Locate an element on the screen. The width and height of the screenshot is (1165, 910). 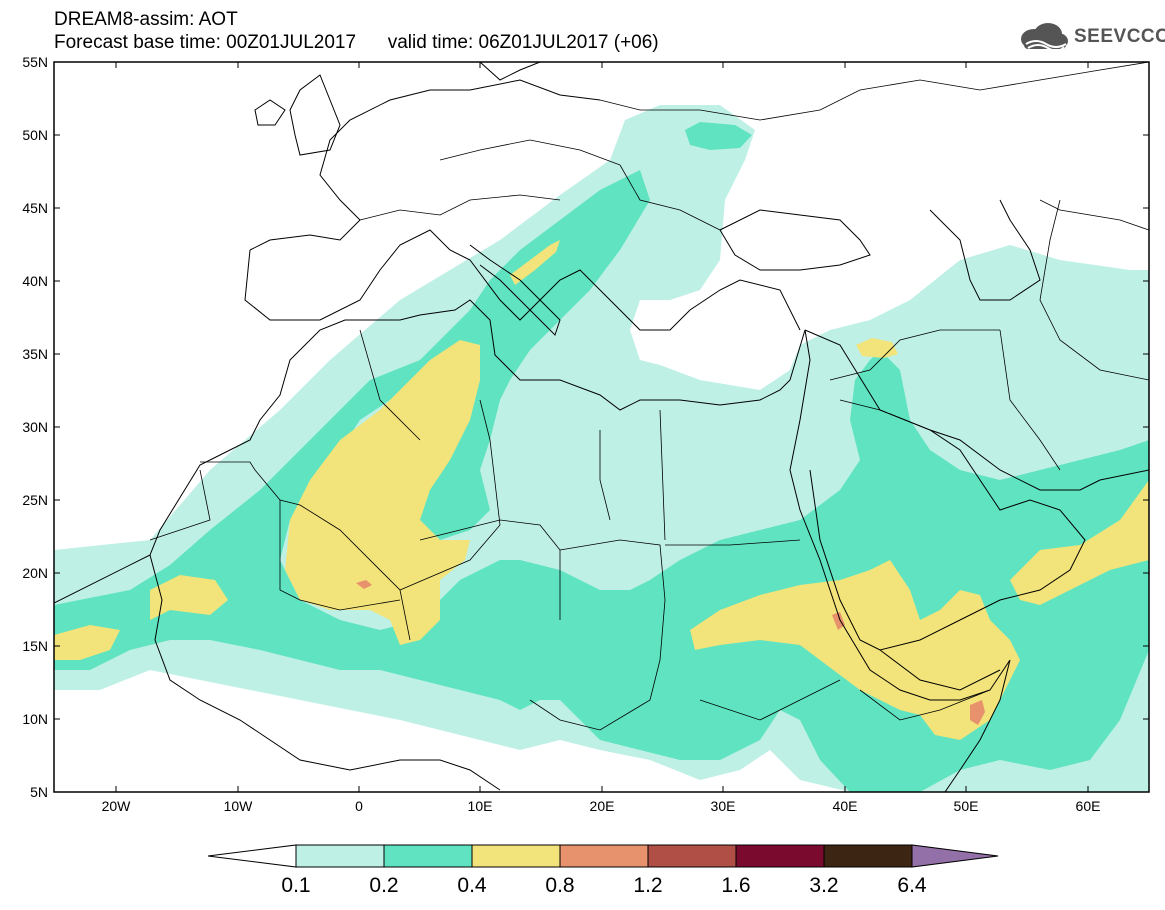
seevccc-logo: SEEVCCC is located at coordinates (1090, 37).